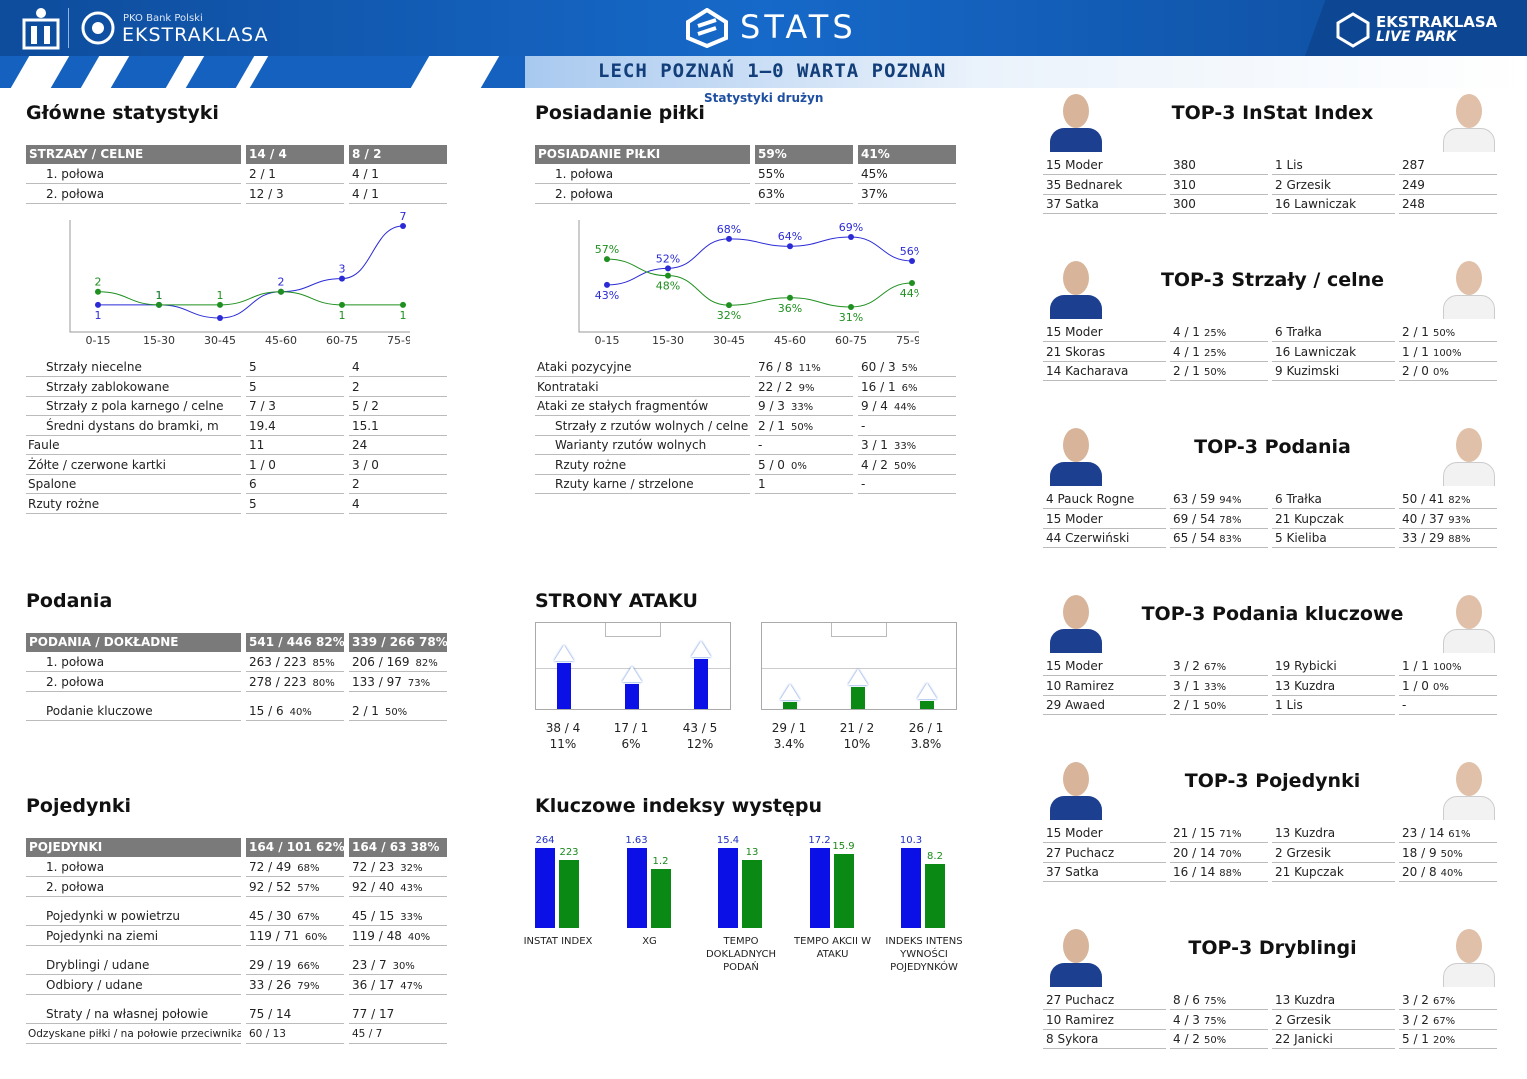  What do you see at coordinates (1272, 280) in the screenshot?
I see `top3-title: TOP-3 Strzały / celne` at bounding box center [1272, 280].